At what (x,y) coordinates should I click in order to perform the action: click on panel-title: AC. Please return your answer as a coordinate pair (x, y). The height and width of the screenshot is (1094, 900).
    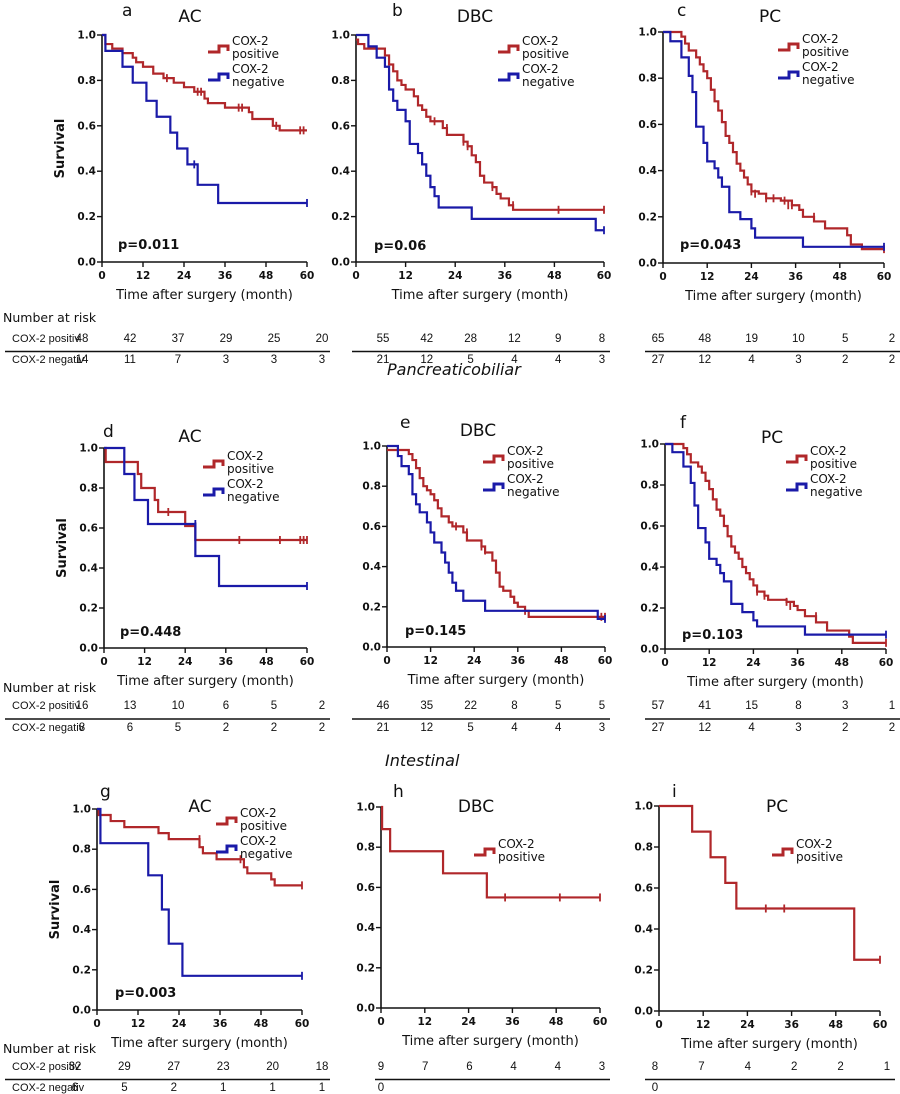
    Looking at the image, I should click on (189, 437).